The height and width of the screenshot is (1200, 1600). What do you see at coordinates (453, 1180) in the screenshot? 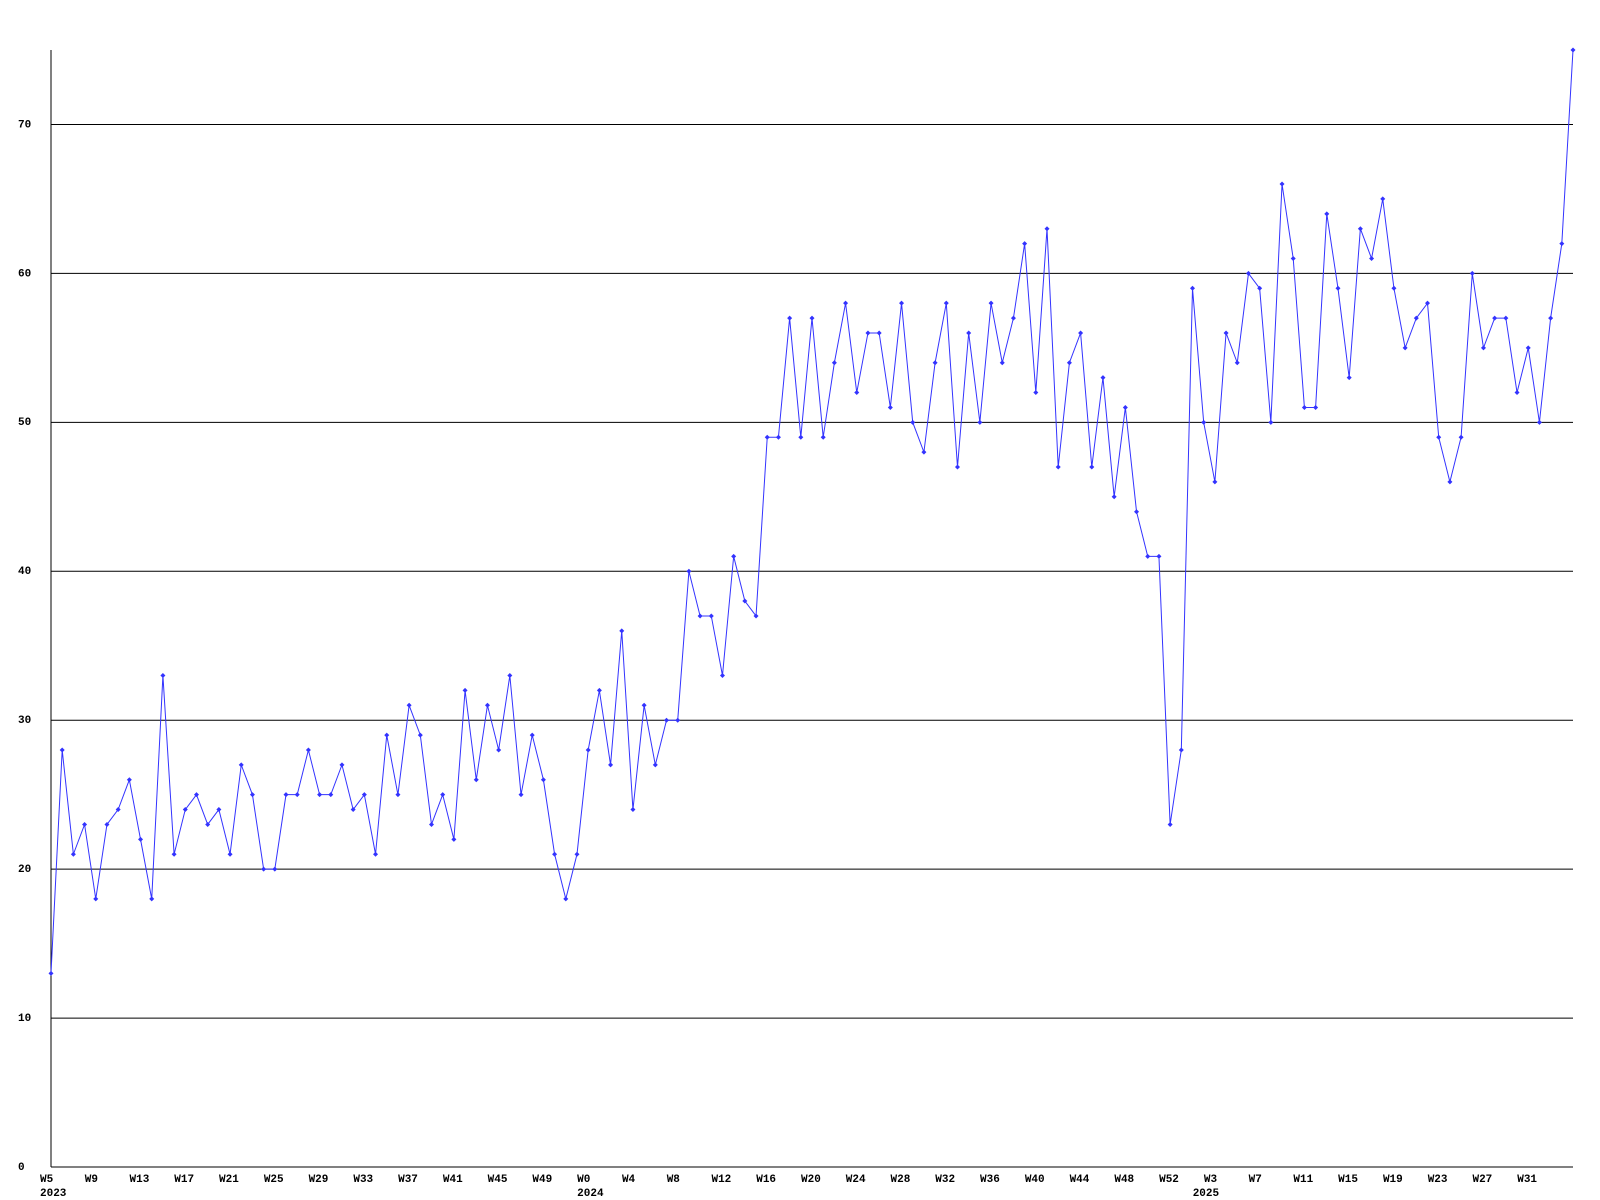
I see `x-tick-label: W41` at bounding box center [453, 1180].